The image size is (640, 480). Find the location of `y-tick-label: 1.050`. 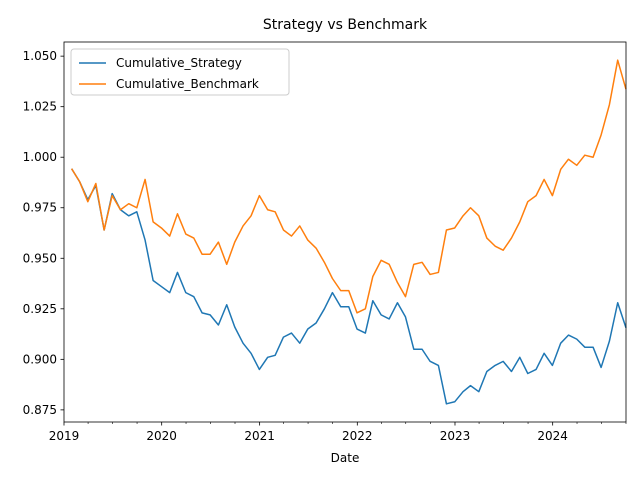

y-tick-label: 1.050 is located at coordinates (40, 56).